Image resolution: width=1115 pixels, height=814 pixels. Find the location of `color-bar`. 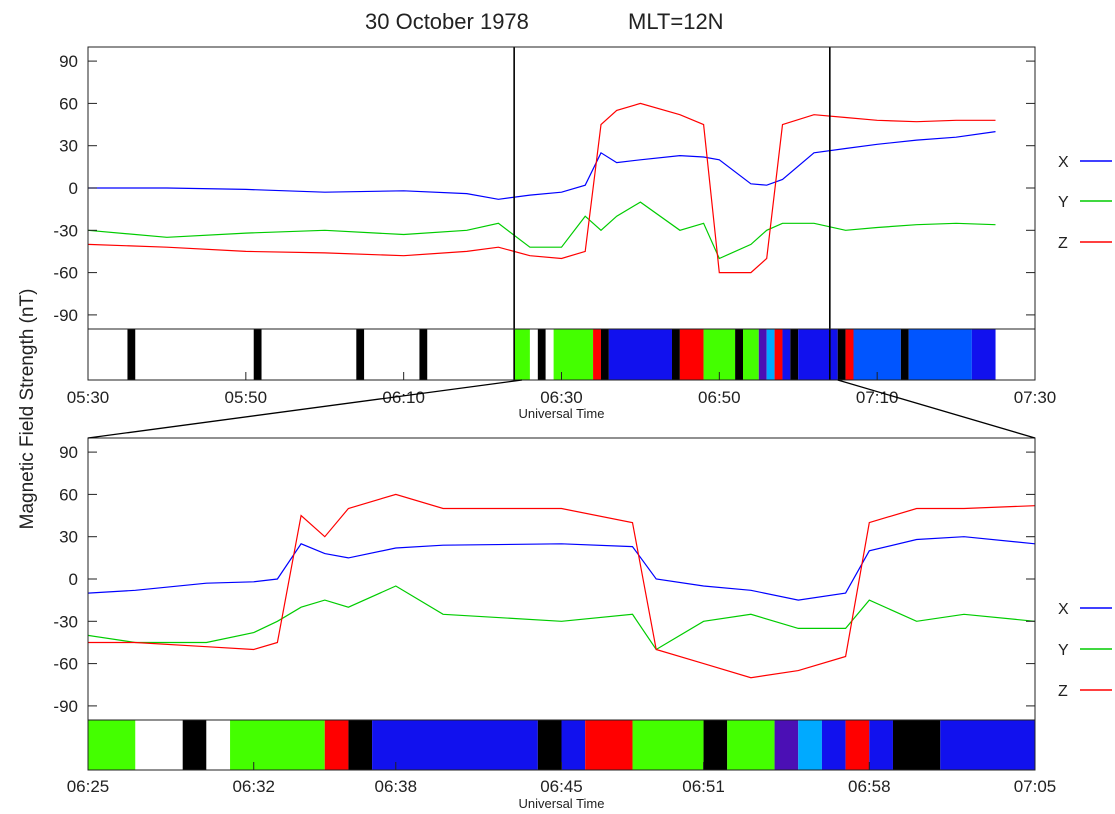

color-bar is located at coordinates (561, 745).